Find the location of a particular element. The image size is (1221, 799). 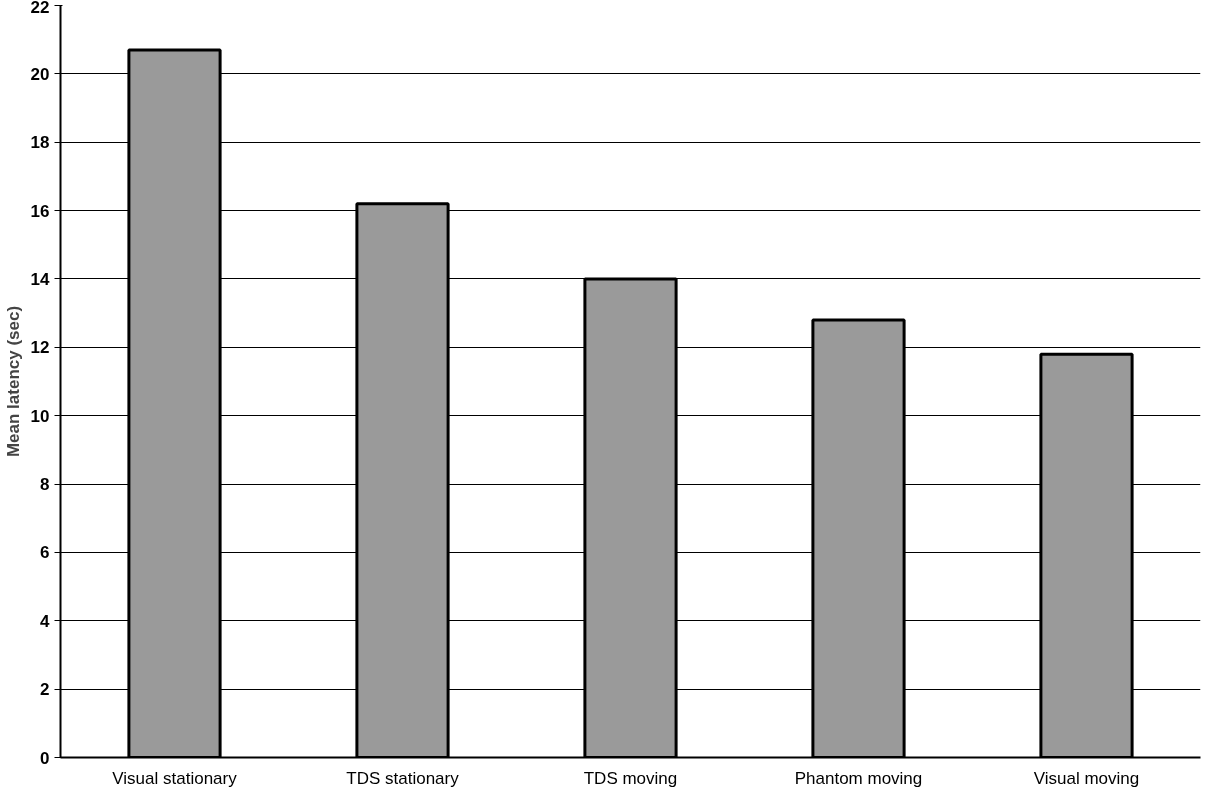

y-tick-label: 14 is located at coordinates (40, 279).